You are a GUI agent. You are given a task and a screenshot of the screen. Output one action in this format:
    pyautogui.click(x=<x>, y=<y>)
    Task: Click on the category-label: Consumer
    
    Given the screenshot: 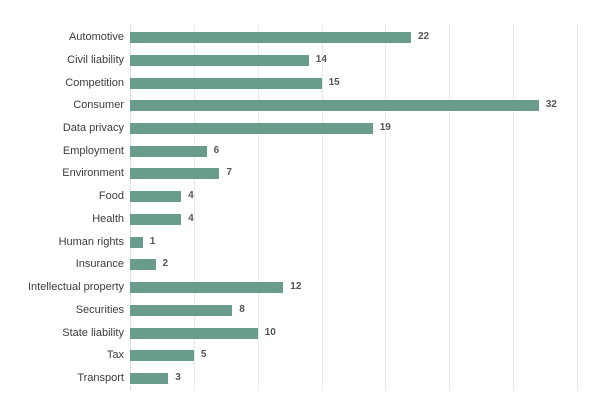 What is the action you would take?
    pyautogui.click(x=98, y=105)
    